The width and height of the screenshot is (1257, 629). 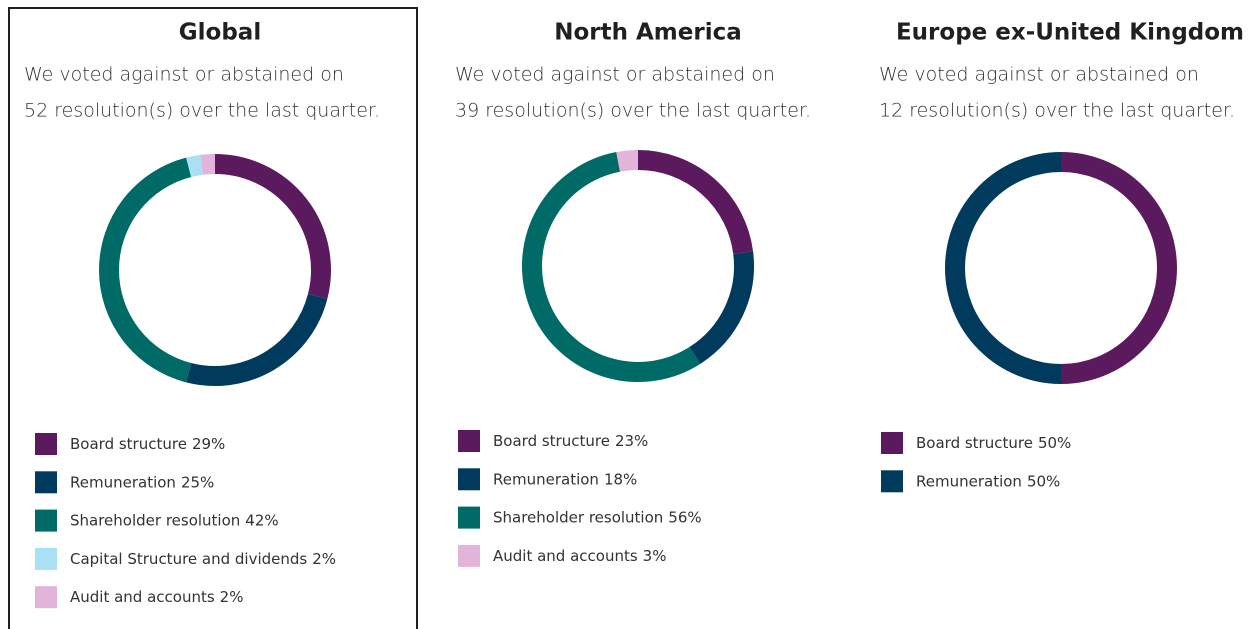 What do you see at coordinates (631, 441) in the screenshot?
I see `legend-value: 23%` at bounding box center [631, 441].